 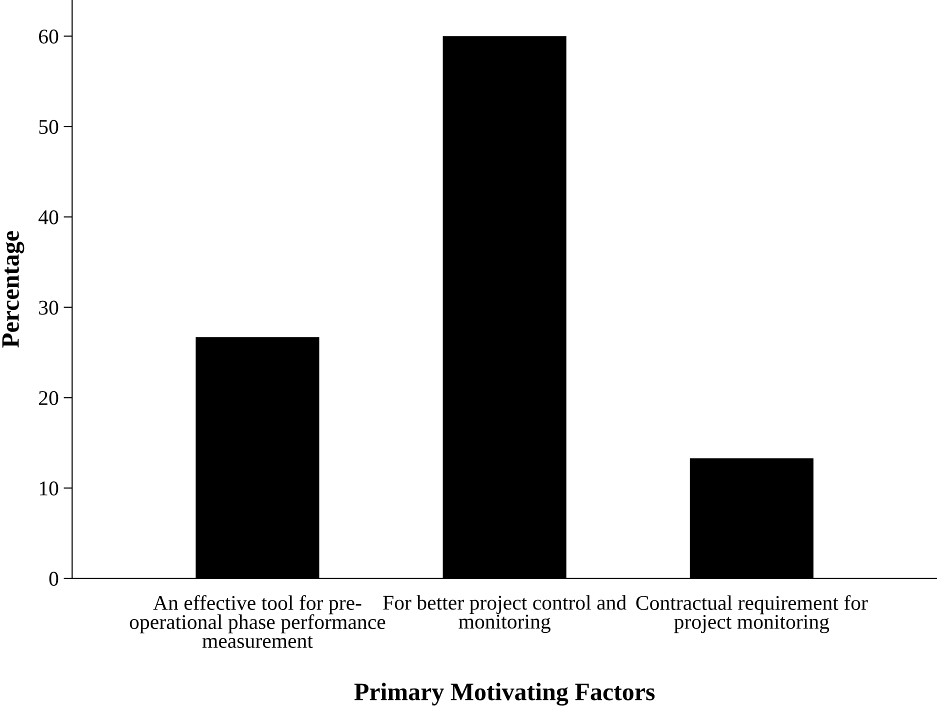 What do you see at coordinates (48, 398) in the screenshot?
I see `y-tick-label: 20` at bounding box center [48, 398].